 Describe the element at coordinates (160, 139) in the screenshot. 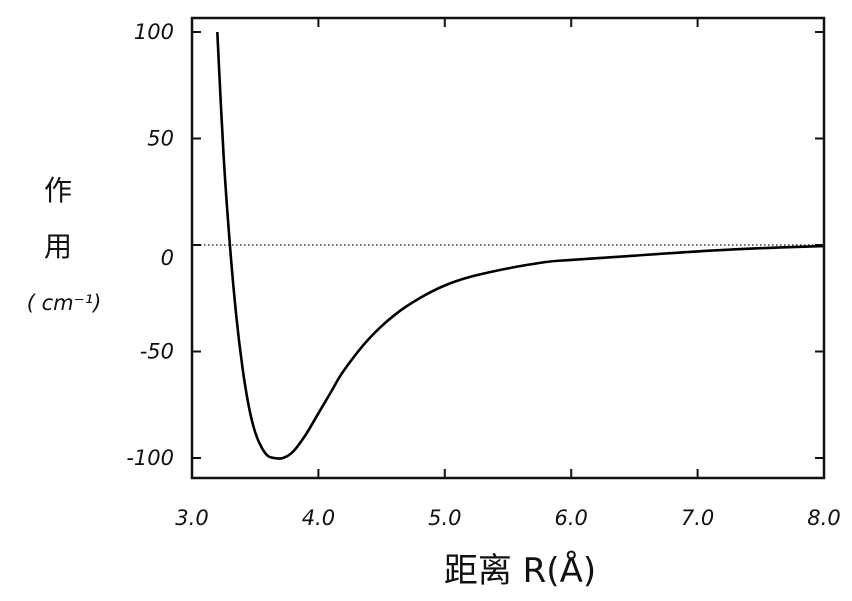

I see `y-tick-label-1: 50` at that location.